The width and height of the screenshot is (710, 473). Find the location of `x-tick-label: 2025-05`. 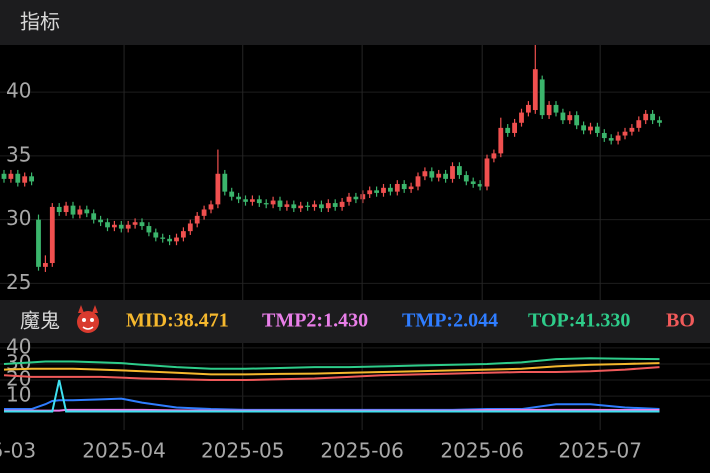

x-tick-label: 2025-05 is located at coordinates (243, 451).